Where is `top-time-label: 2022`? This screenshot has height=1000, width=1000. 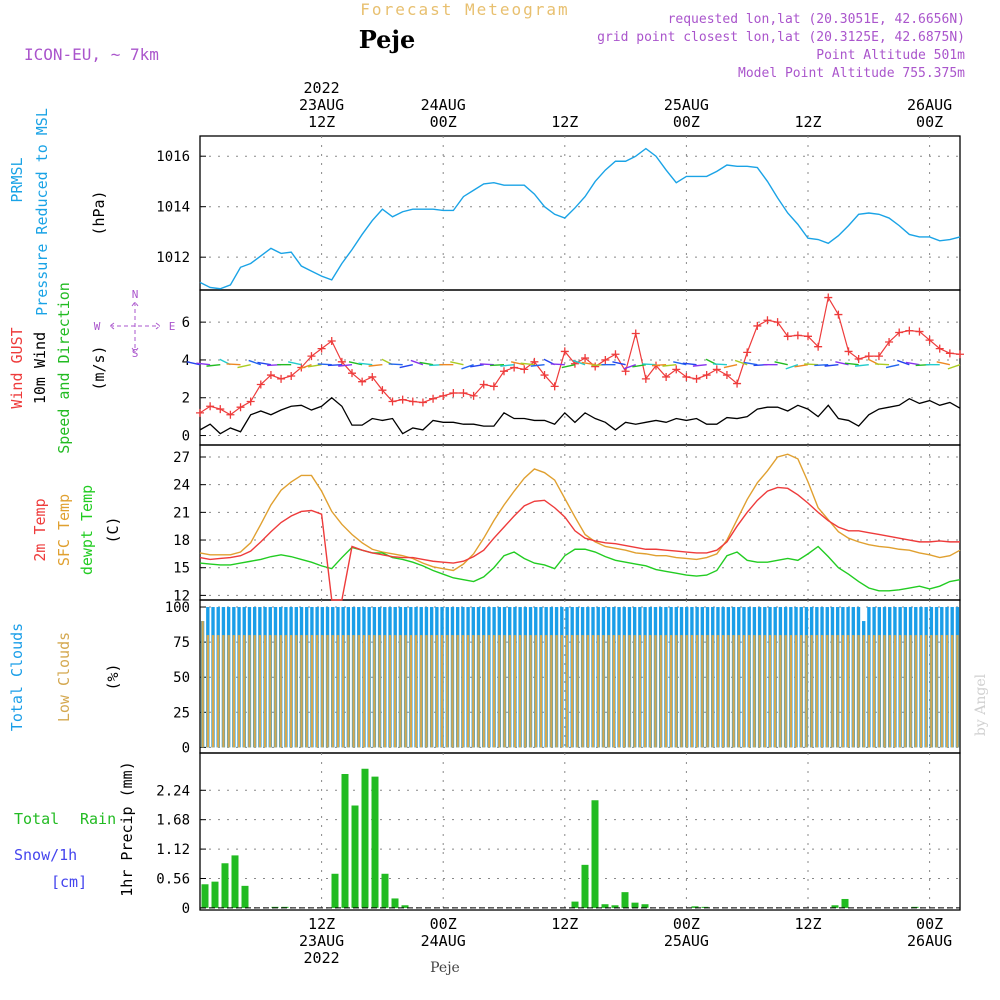
top-time-label: 2022 is located at coordinates (322, 88).